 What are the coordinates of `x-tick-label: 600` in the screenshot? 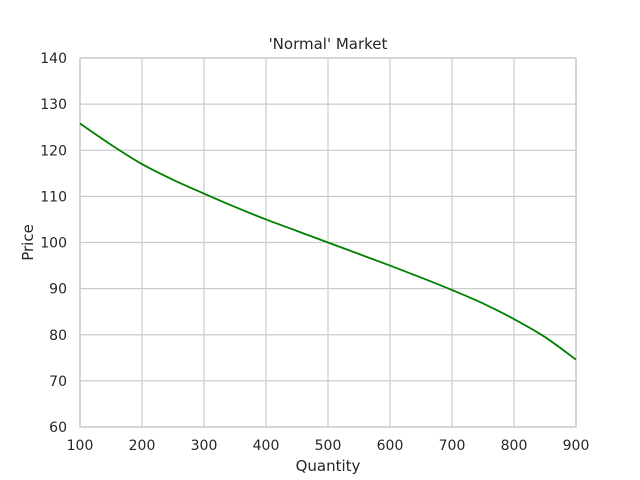 It's located at (390, 446).